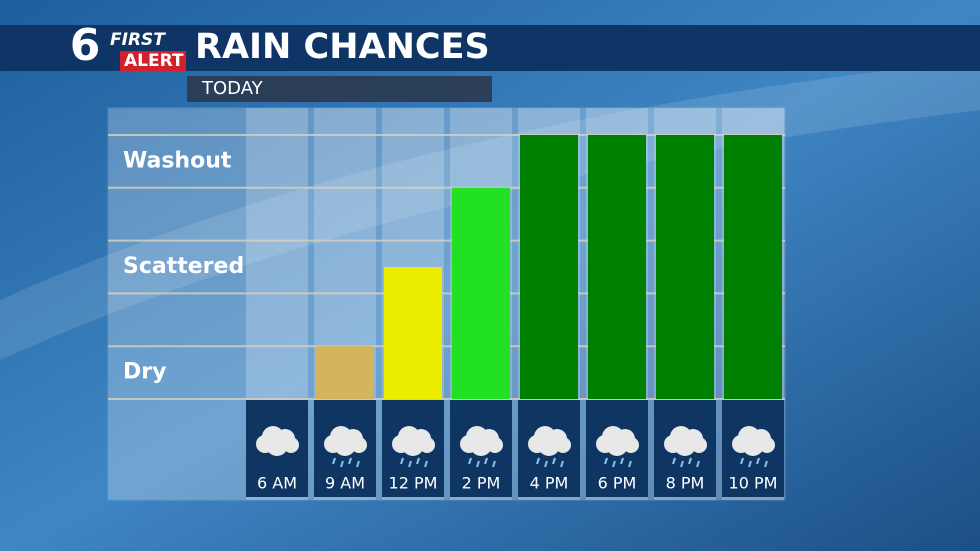 This screenshot has height=551, width=980. Describe the element at coordinates (85, 45) in the screenshot. I see `logo-number: 6` at that location.